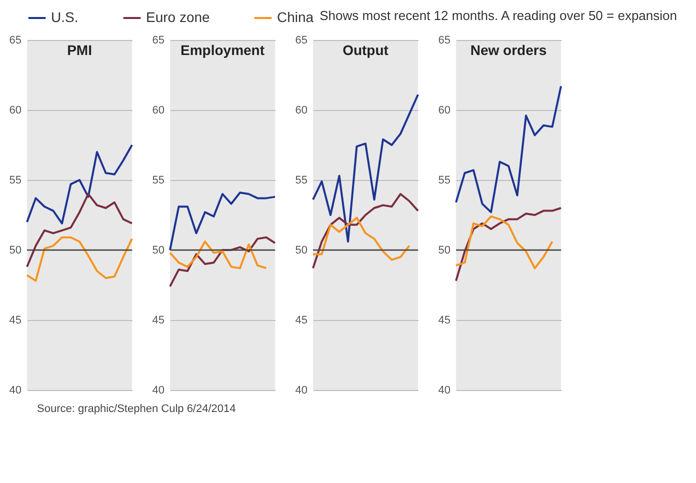 The height and width of the screenshot is (483, 696). Describe the element at coordinates (222, 50) in the screenshot. I see `chart-title: Employment` at that location.